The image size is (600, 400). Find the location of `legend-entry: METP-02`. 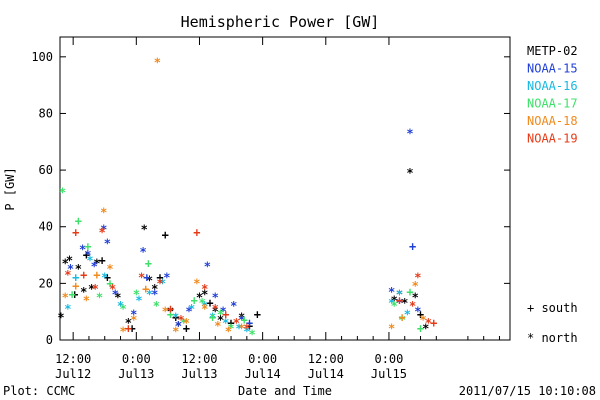

legend-entry: METP-02 is located at coordinates (552, 51).